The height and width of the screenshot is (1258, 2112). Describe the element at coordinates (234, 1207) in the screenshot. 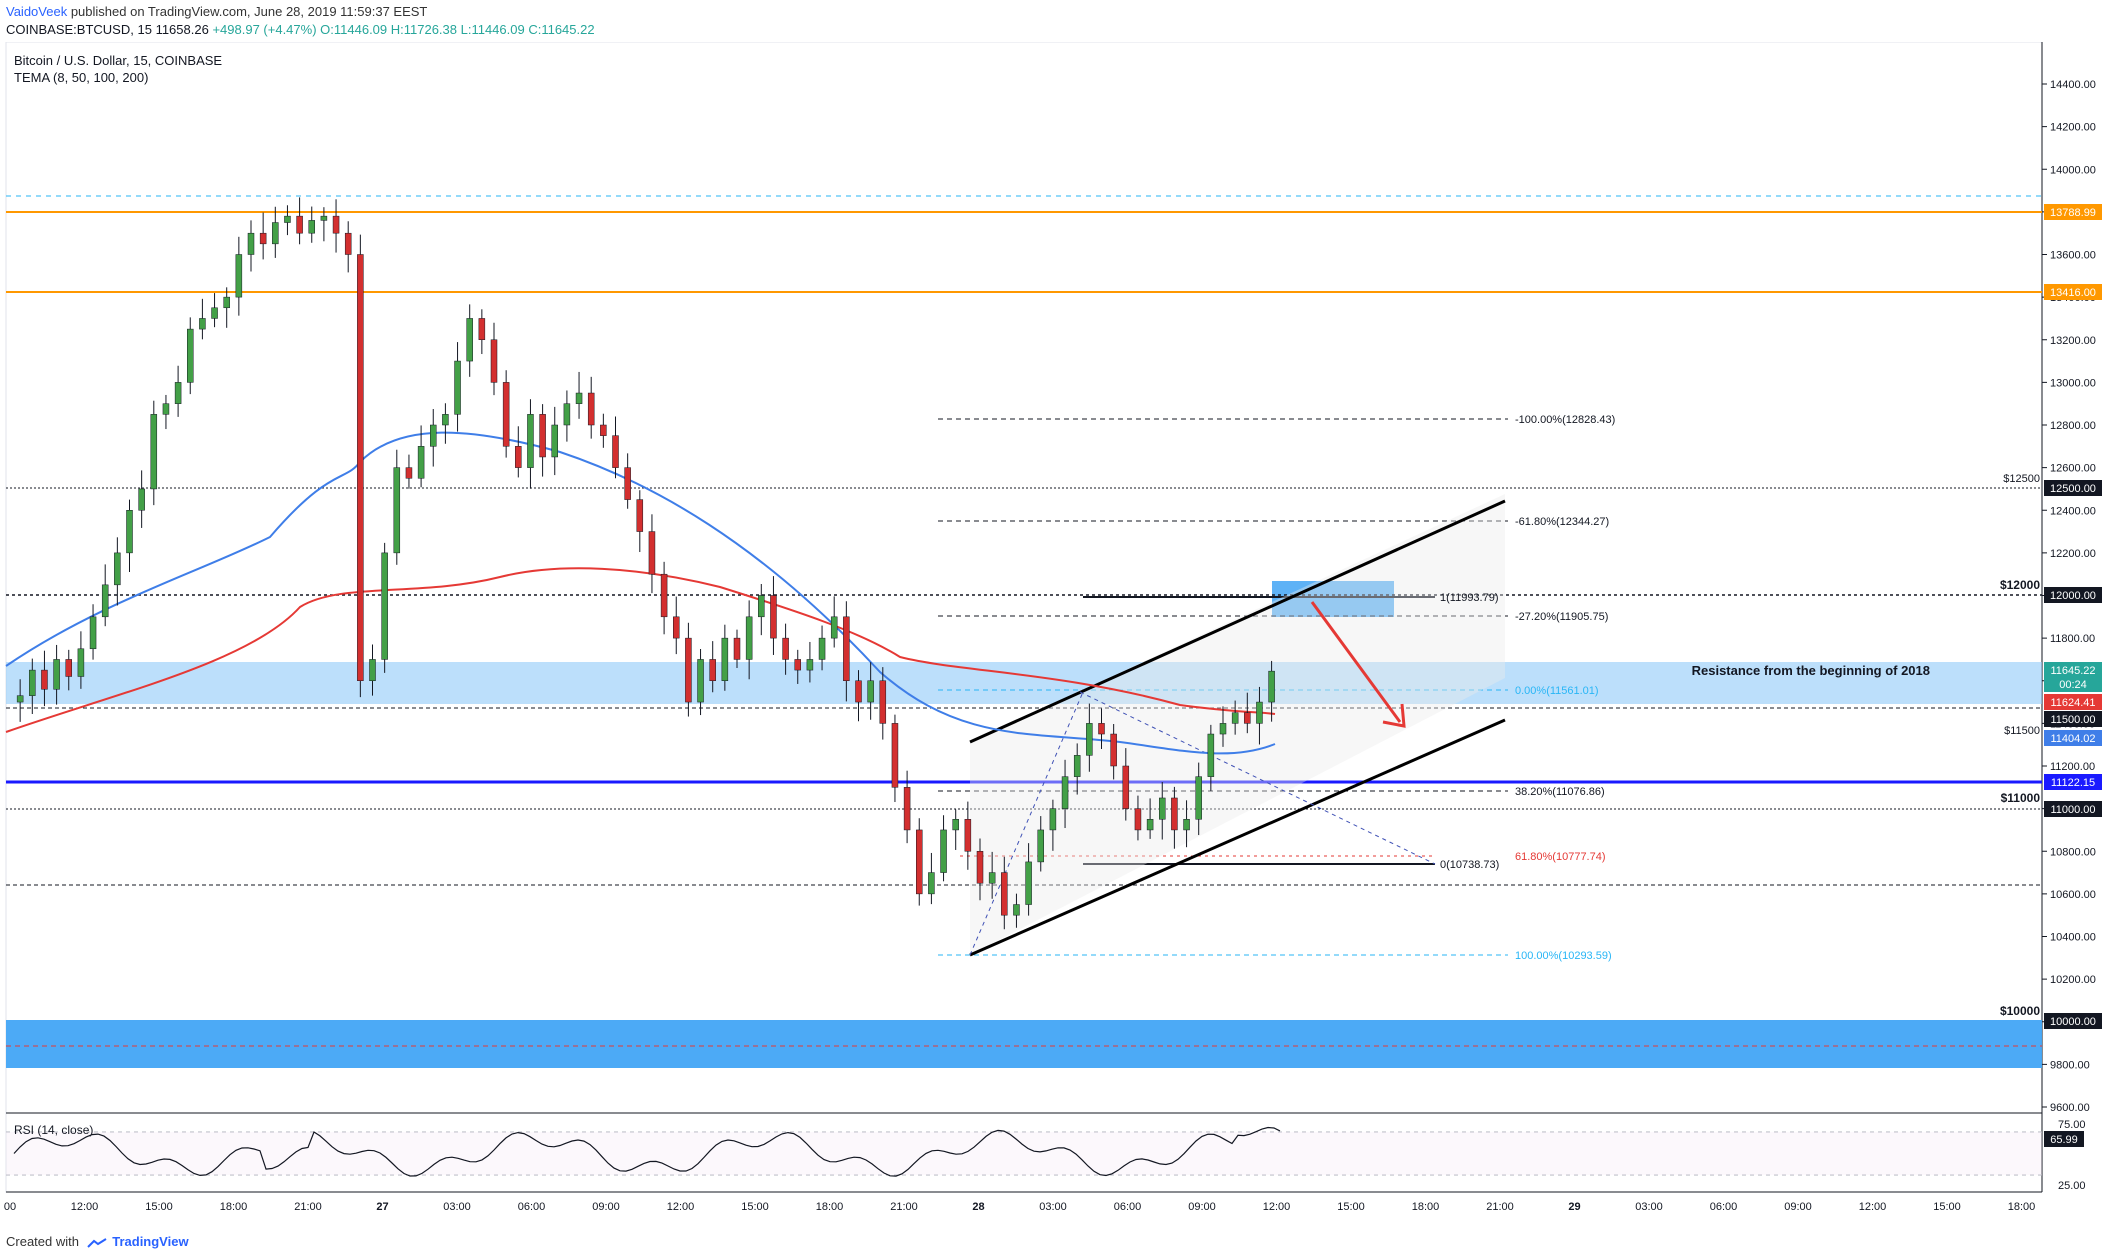

I see `time-tick-3: 18:00` at that location.